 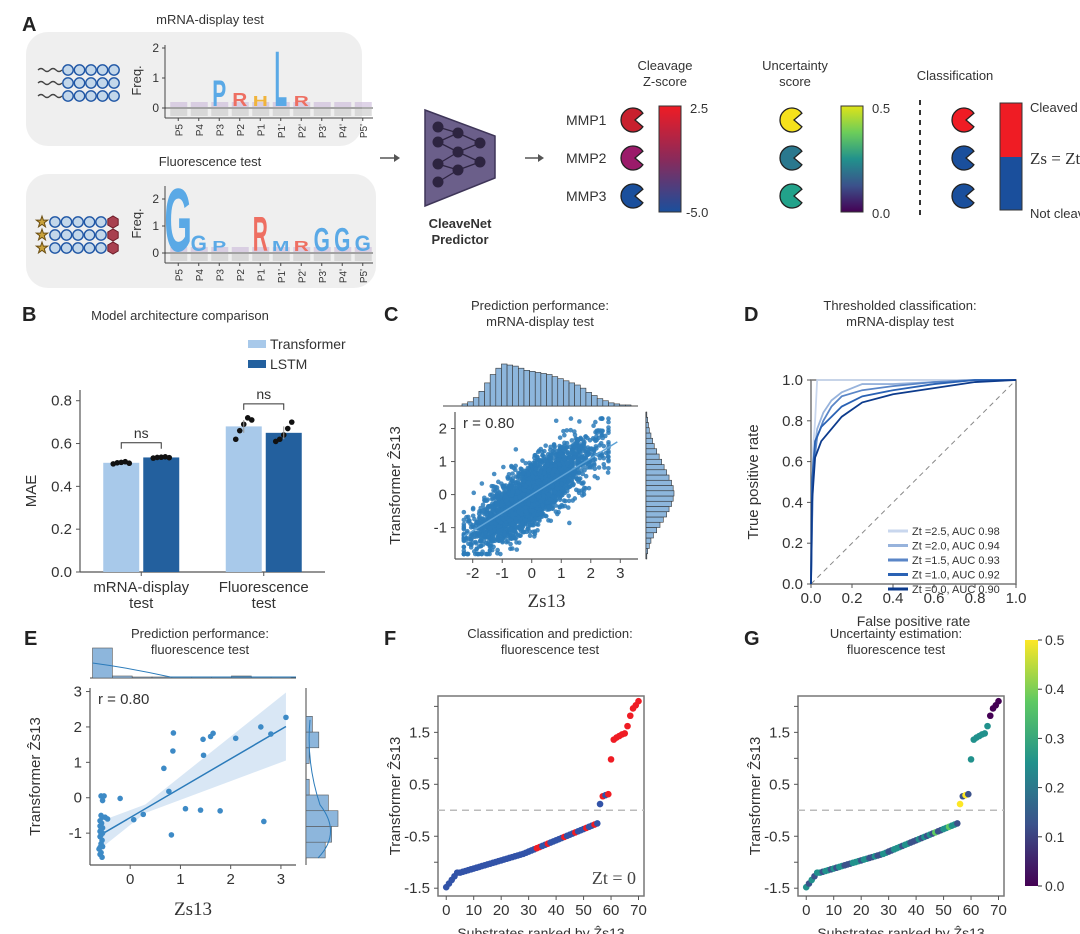 What do you see at coordinates (302, 276) in the screenshot?
I see `position-label-text: P2'` at bounding box center [302, 276].